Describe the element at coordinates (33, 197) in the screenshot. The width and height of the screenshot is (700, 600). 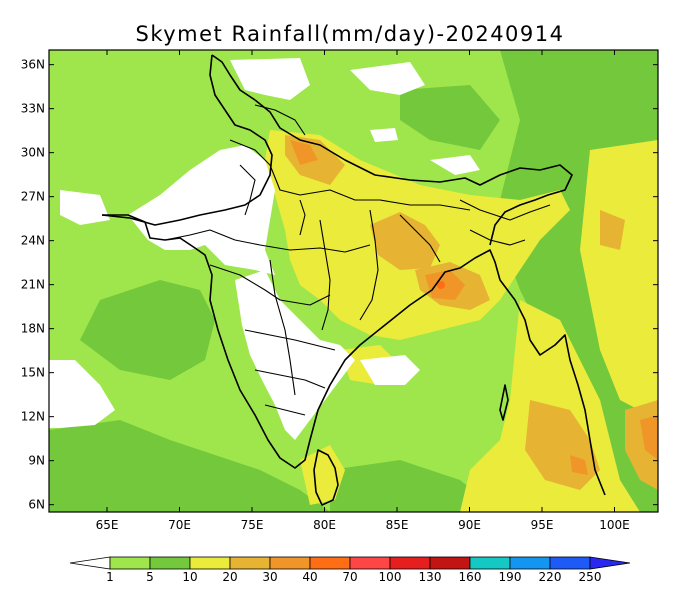
I see `y-tick-label: 27N` at that location.